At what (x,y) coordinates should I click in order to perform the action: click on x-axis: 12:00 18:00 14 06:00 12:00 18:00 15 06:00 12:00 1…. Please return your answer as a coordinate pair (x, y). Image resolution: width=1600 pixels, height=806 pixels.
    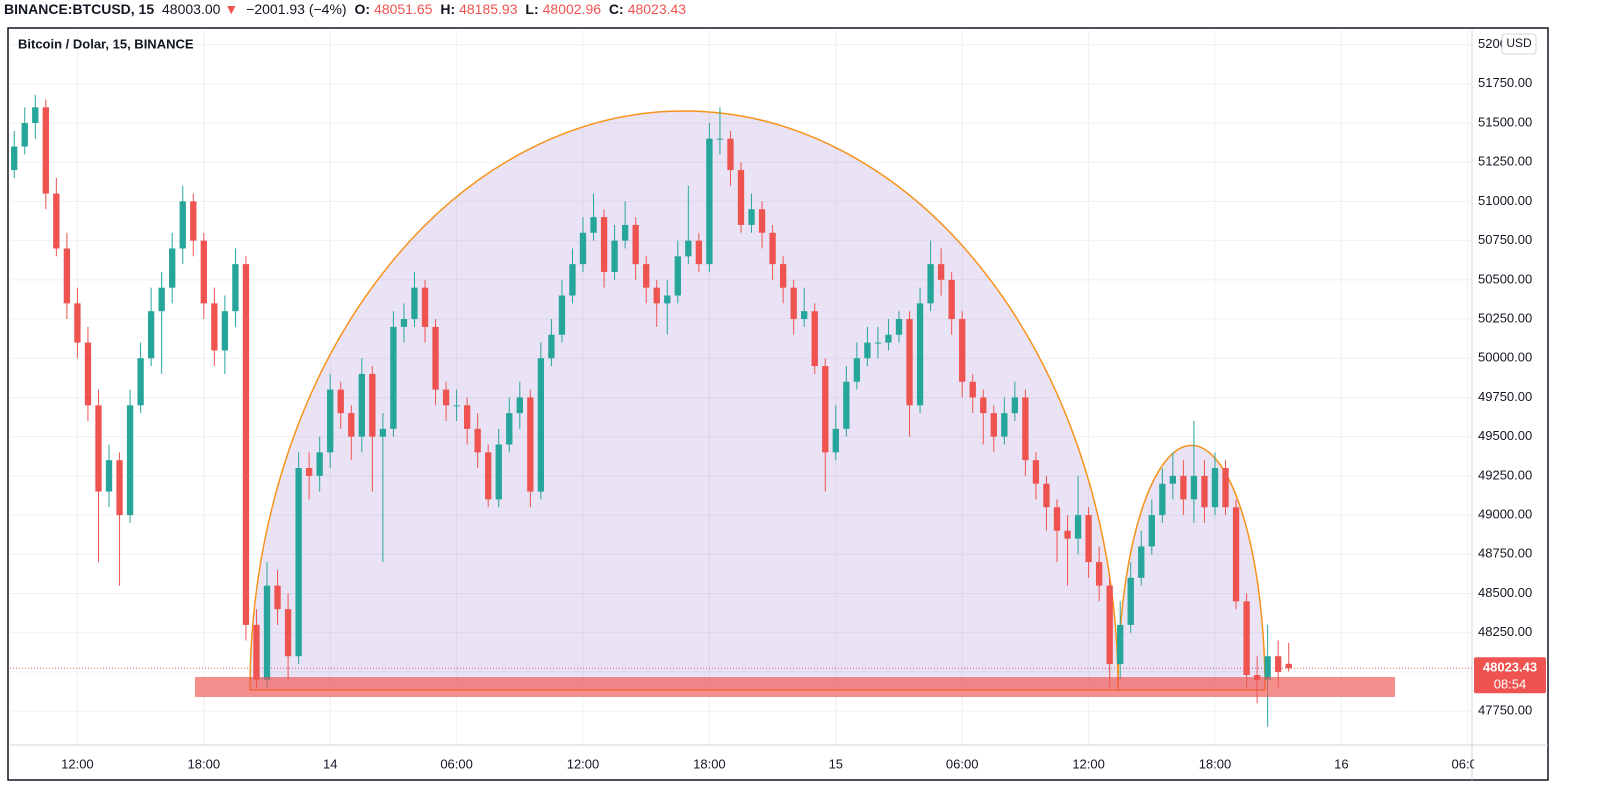
    Looking at the image, I should click on (767, 763).